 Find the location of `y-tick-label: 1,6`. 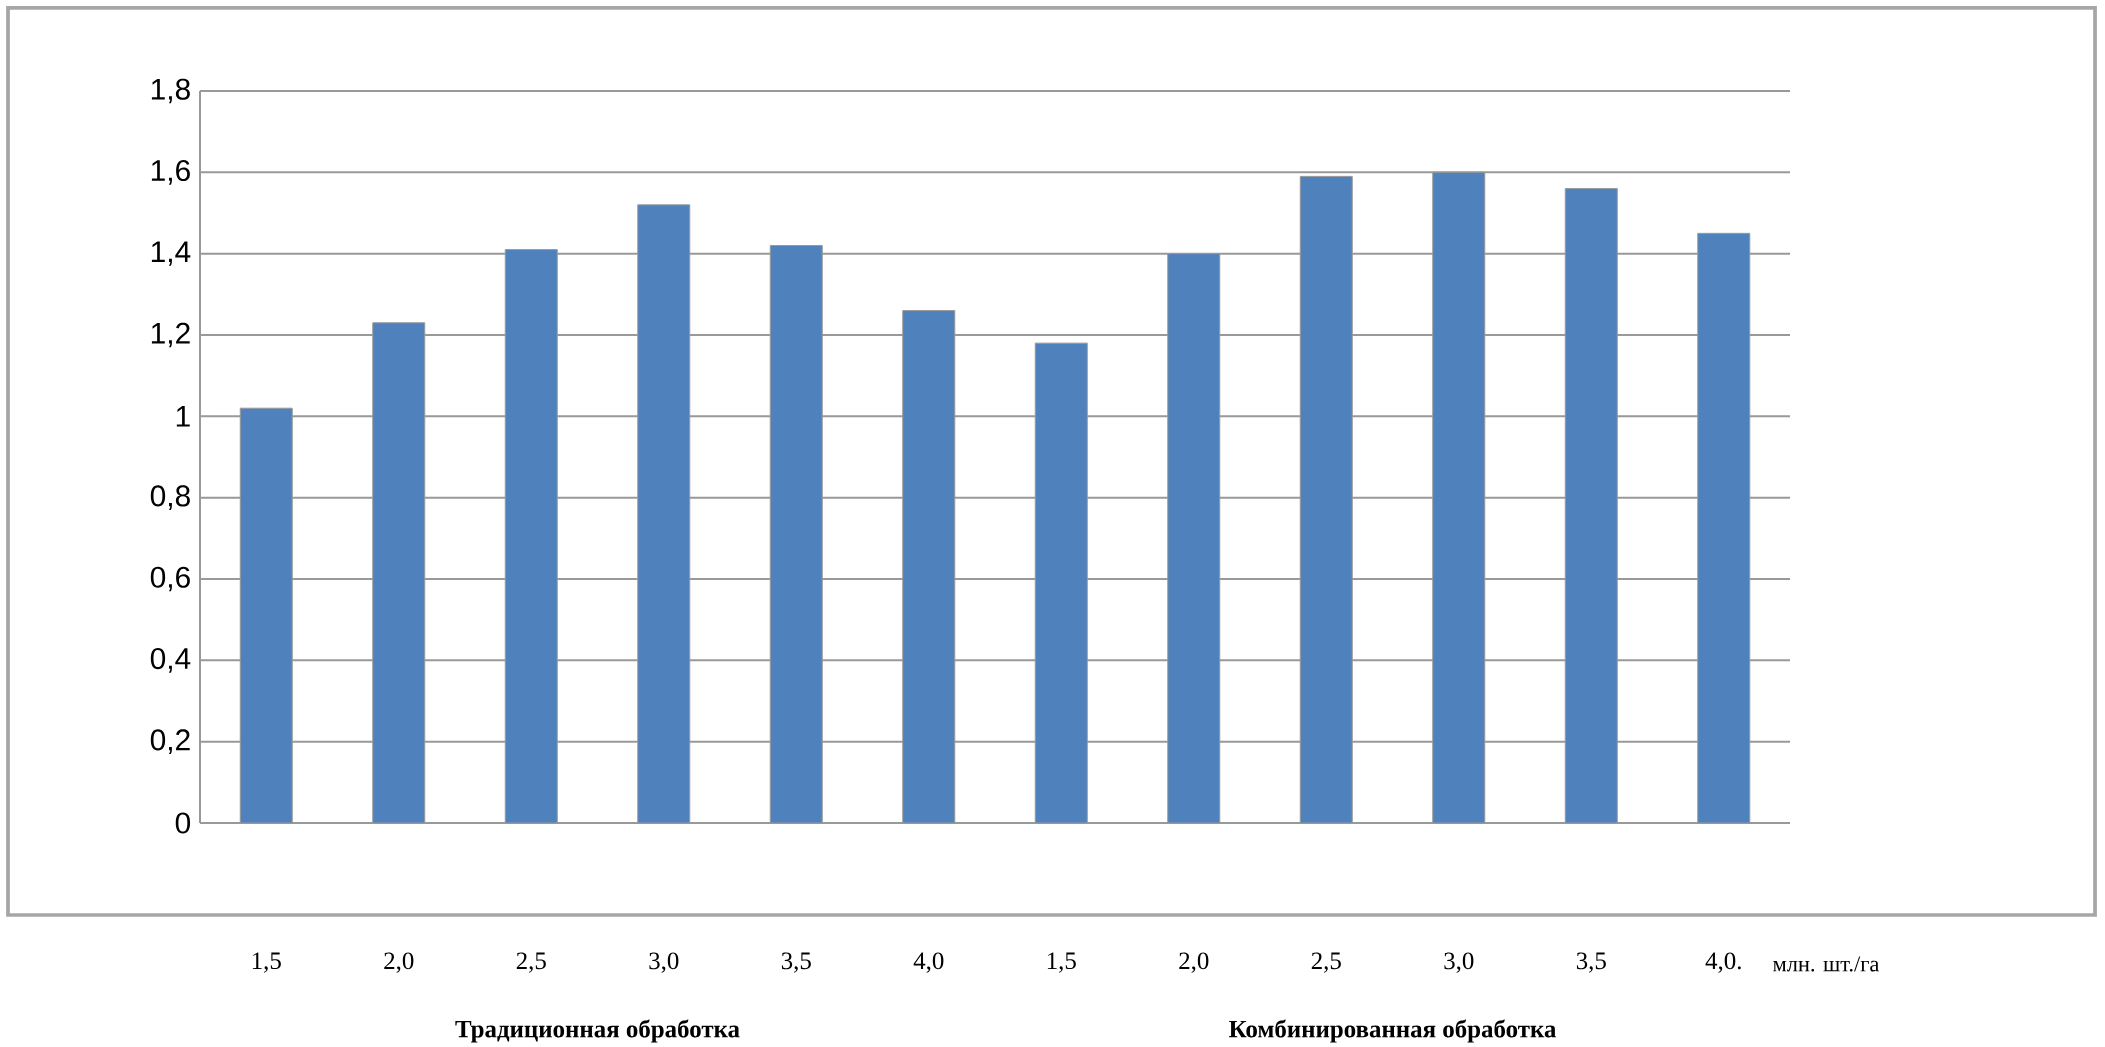

y-tick-label: 1,6 is located at coordinates (170, 172).